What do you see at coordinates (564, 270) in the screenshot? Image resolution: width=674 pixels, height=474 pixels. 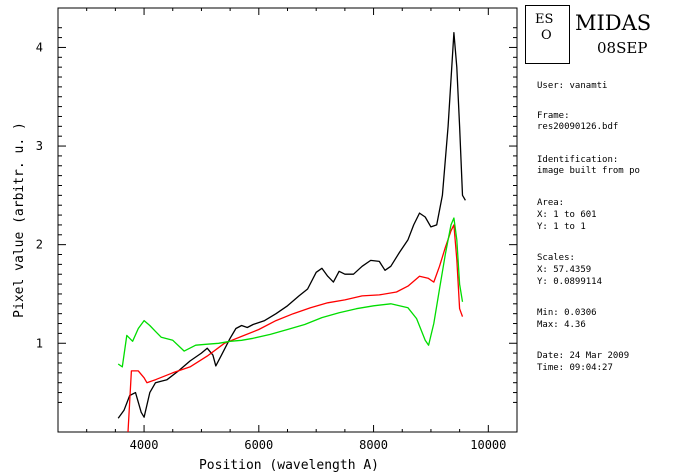 I see `scales-x: X: 57.4359` at bounding box center [564, 270].